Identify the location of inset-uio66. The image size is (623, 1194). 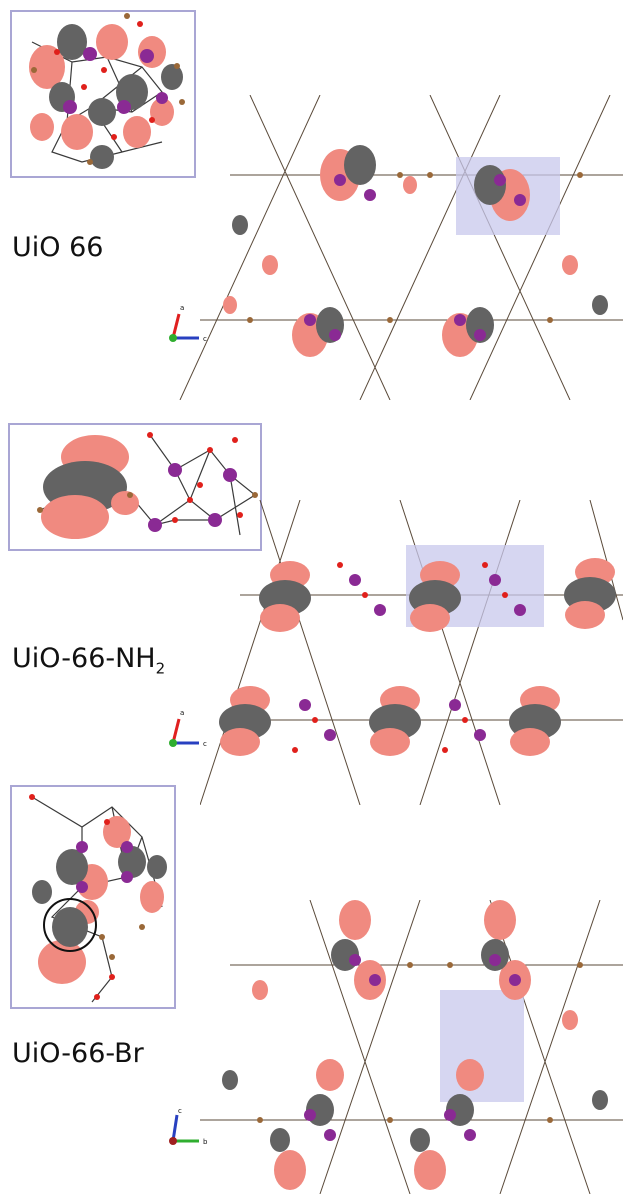
(103, 94).